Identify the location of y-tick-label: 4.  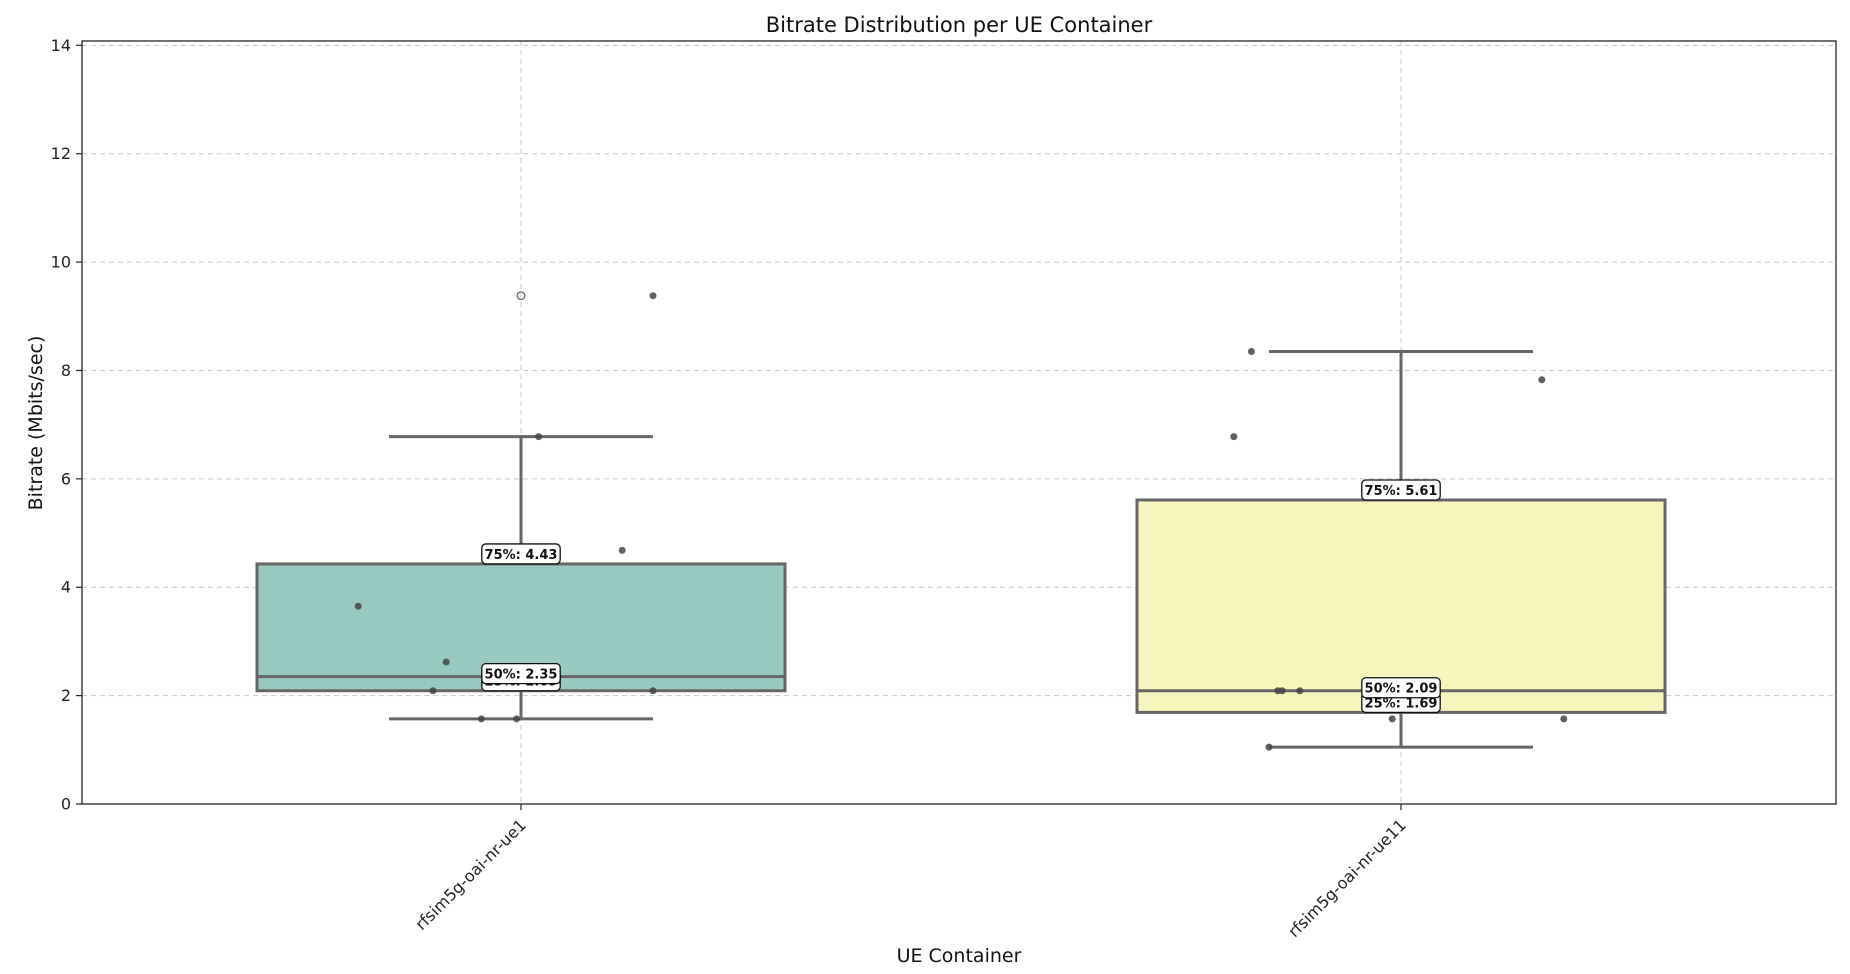
(66, 587).